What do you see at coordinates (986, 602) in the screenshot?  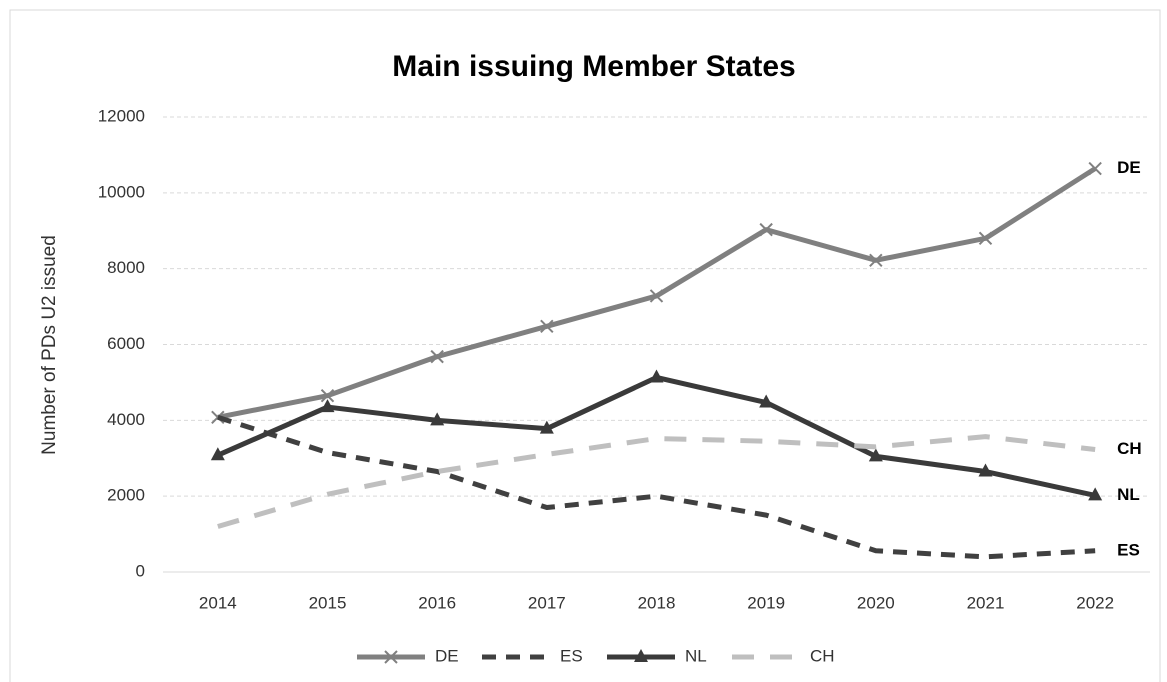 I see `x-tick-label: 2021` at bounding box center [986, 602].